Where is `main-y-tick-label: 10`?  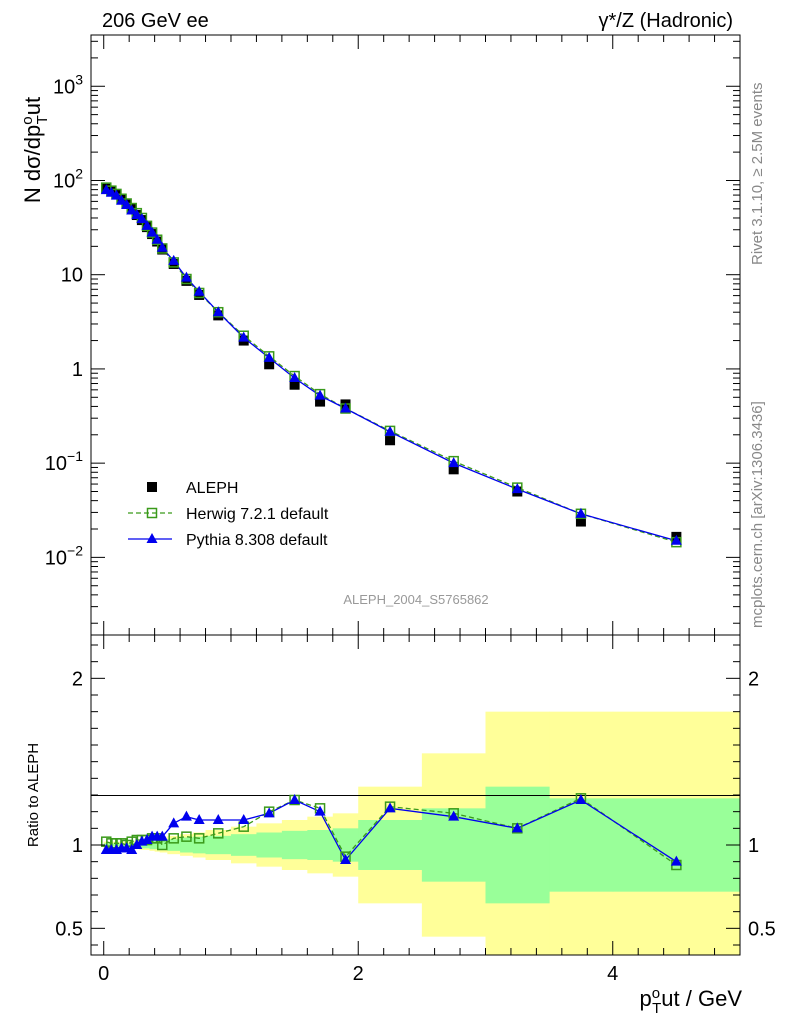 main-y-tick-label: 10 is located at coordinates (72, 276).